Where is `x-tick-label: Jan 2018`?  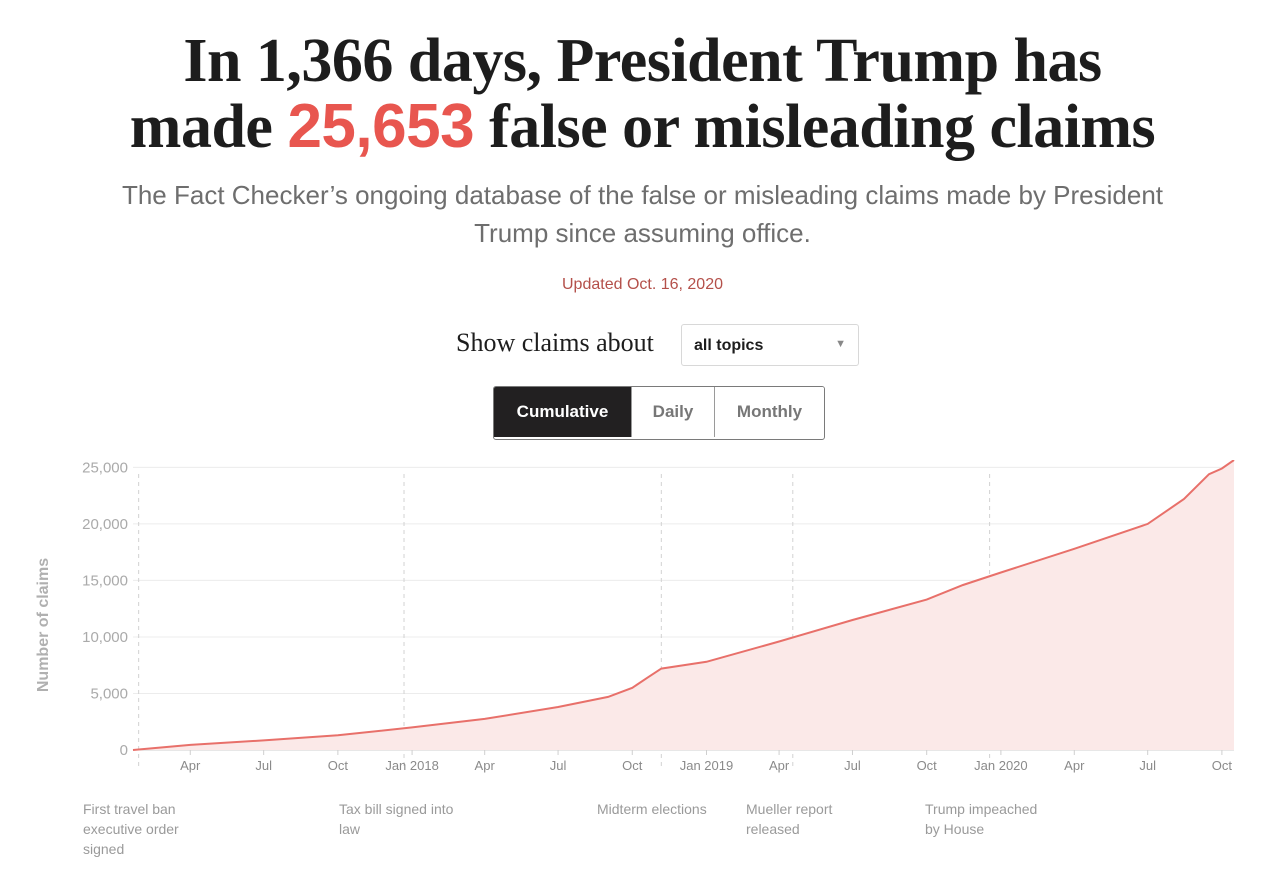
x-tick-label: Jan 2018 is located at coordinates (412, 765).